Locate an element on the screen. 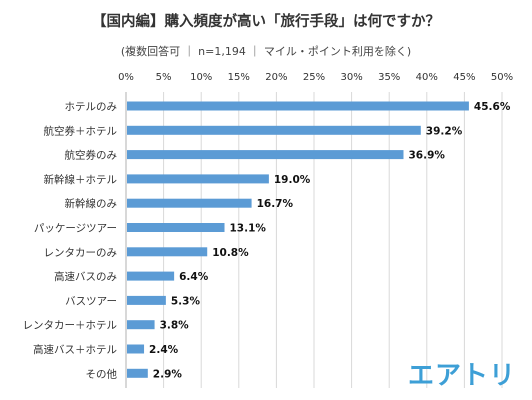 The image size is (532, 400). value-label: 6.4% is located at coordinates (194, 277).